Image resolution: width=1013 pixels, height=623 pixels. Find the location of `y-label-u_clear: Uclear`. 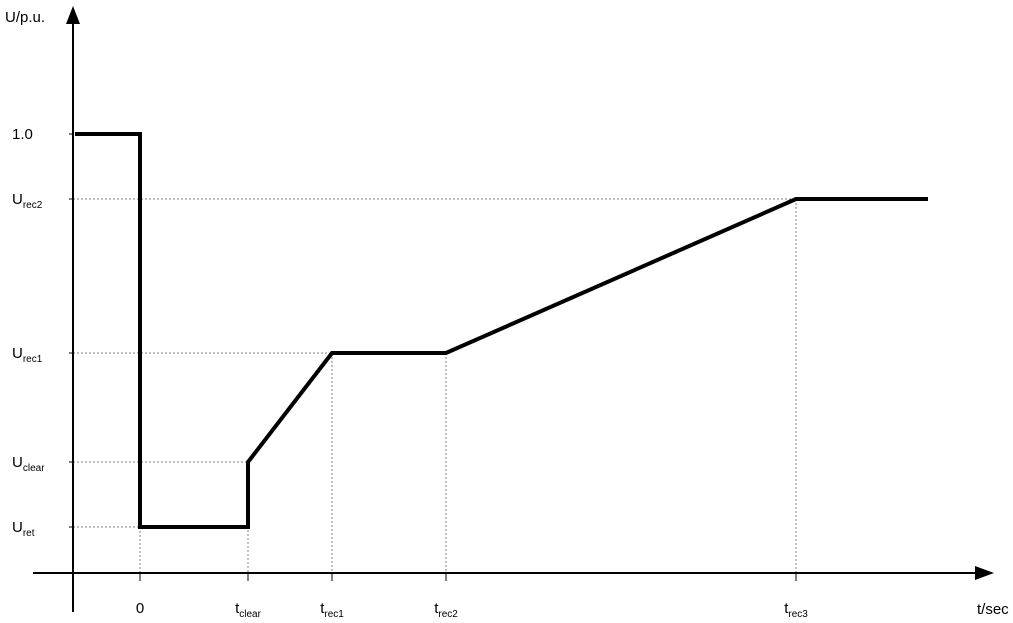

y-label-u_clear: Uclear is located at coordinates (28, 464).